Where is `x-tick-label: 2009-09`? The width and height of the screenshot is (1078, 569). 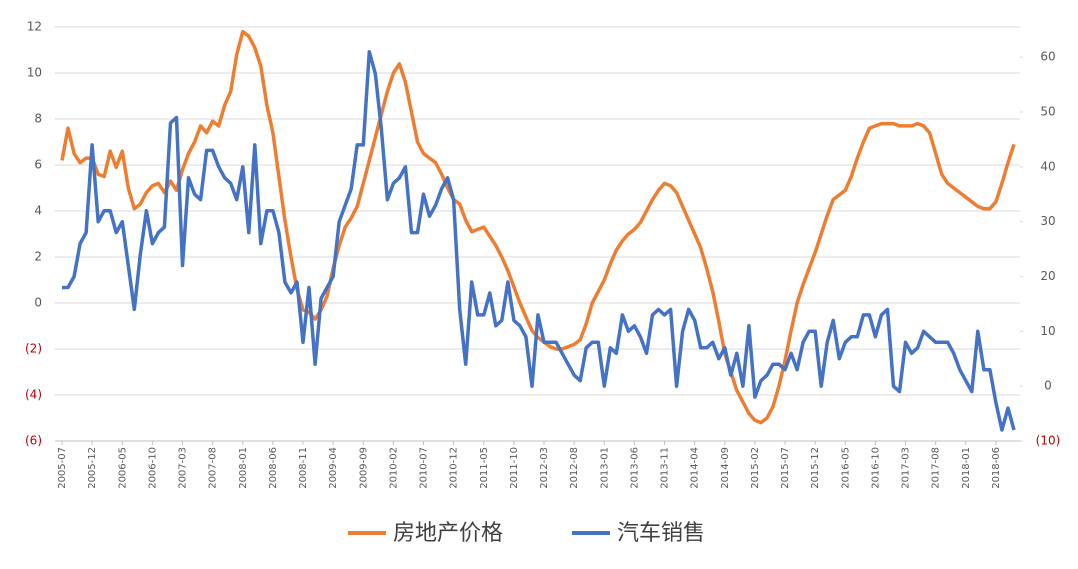 x-tick-label: 2009-09 is located at coordinates (363, 468).